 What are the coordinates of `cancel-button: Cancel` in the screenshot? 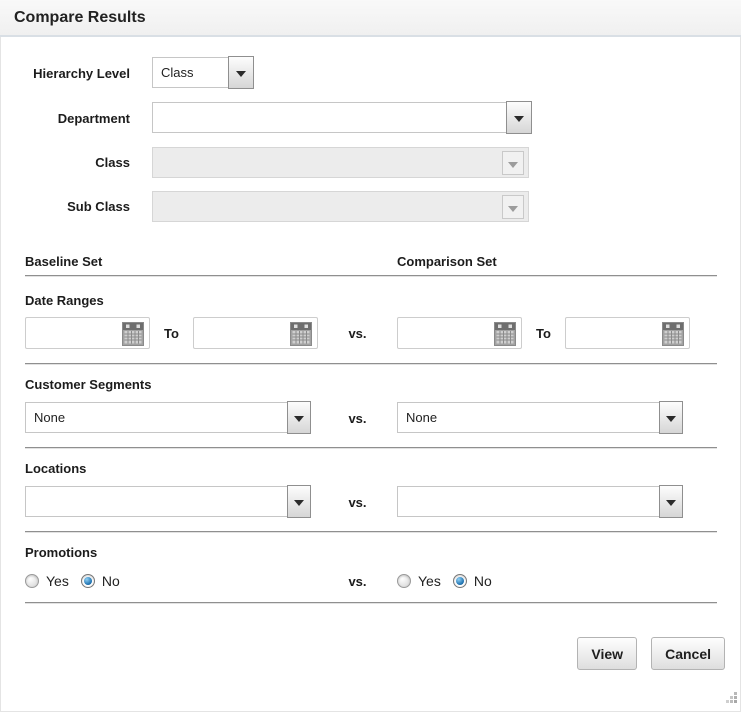 It's located at (688, 653).